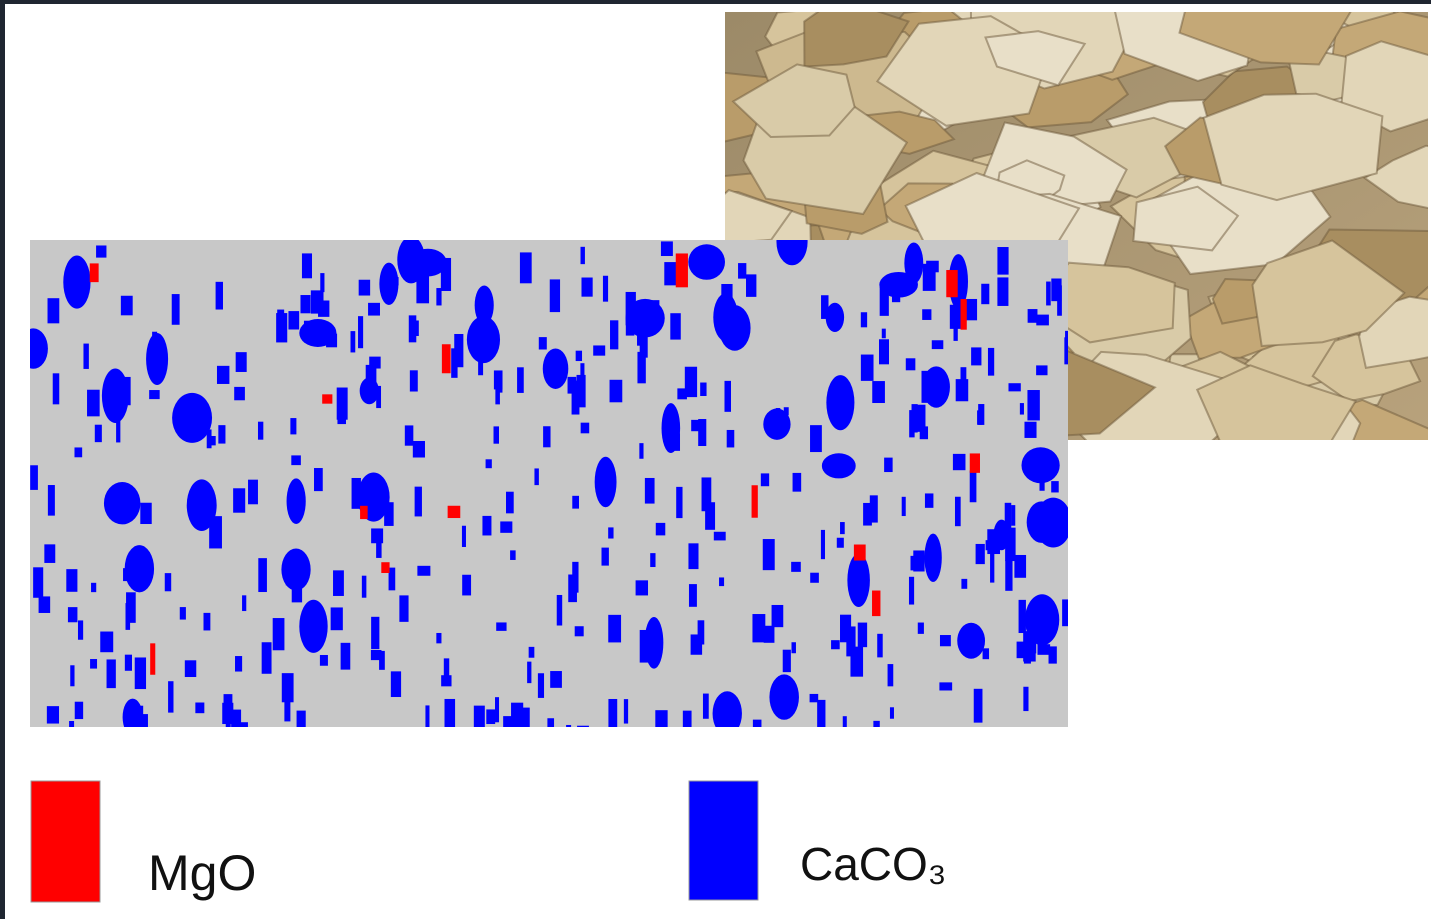 The image size is (1431, 919). I want to click on legend-swatch, so click(723, 840).